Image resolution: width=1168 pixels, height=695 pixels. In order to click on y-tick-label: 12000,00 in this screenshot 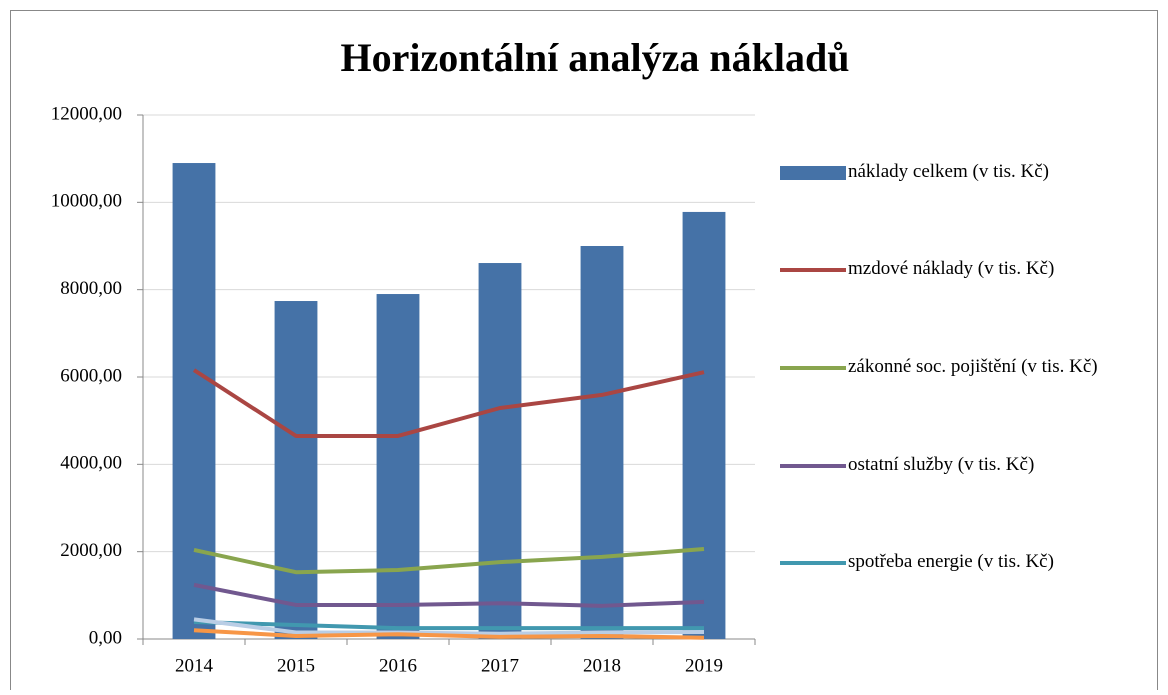, I will do `click(86, 113)`.